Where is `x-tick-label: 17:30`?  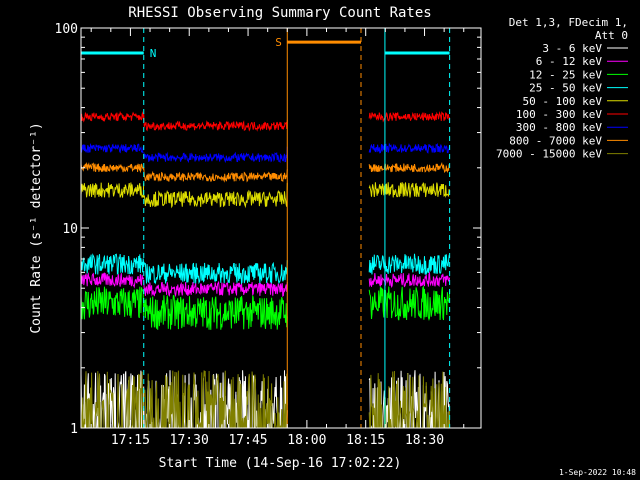
x-tick-label: 17:30 is located at coordinates (189, 440).